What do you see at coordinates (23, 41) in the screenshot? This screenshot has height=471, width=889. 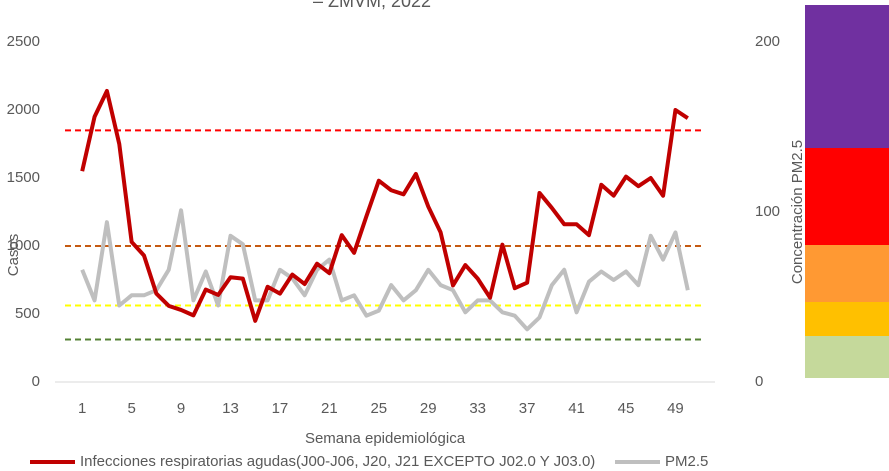 I see `y-tick-label: 2500` at bounding box center [23, 41].